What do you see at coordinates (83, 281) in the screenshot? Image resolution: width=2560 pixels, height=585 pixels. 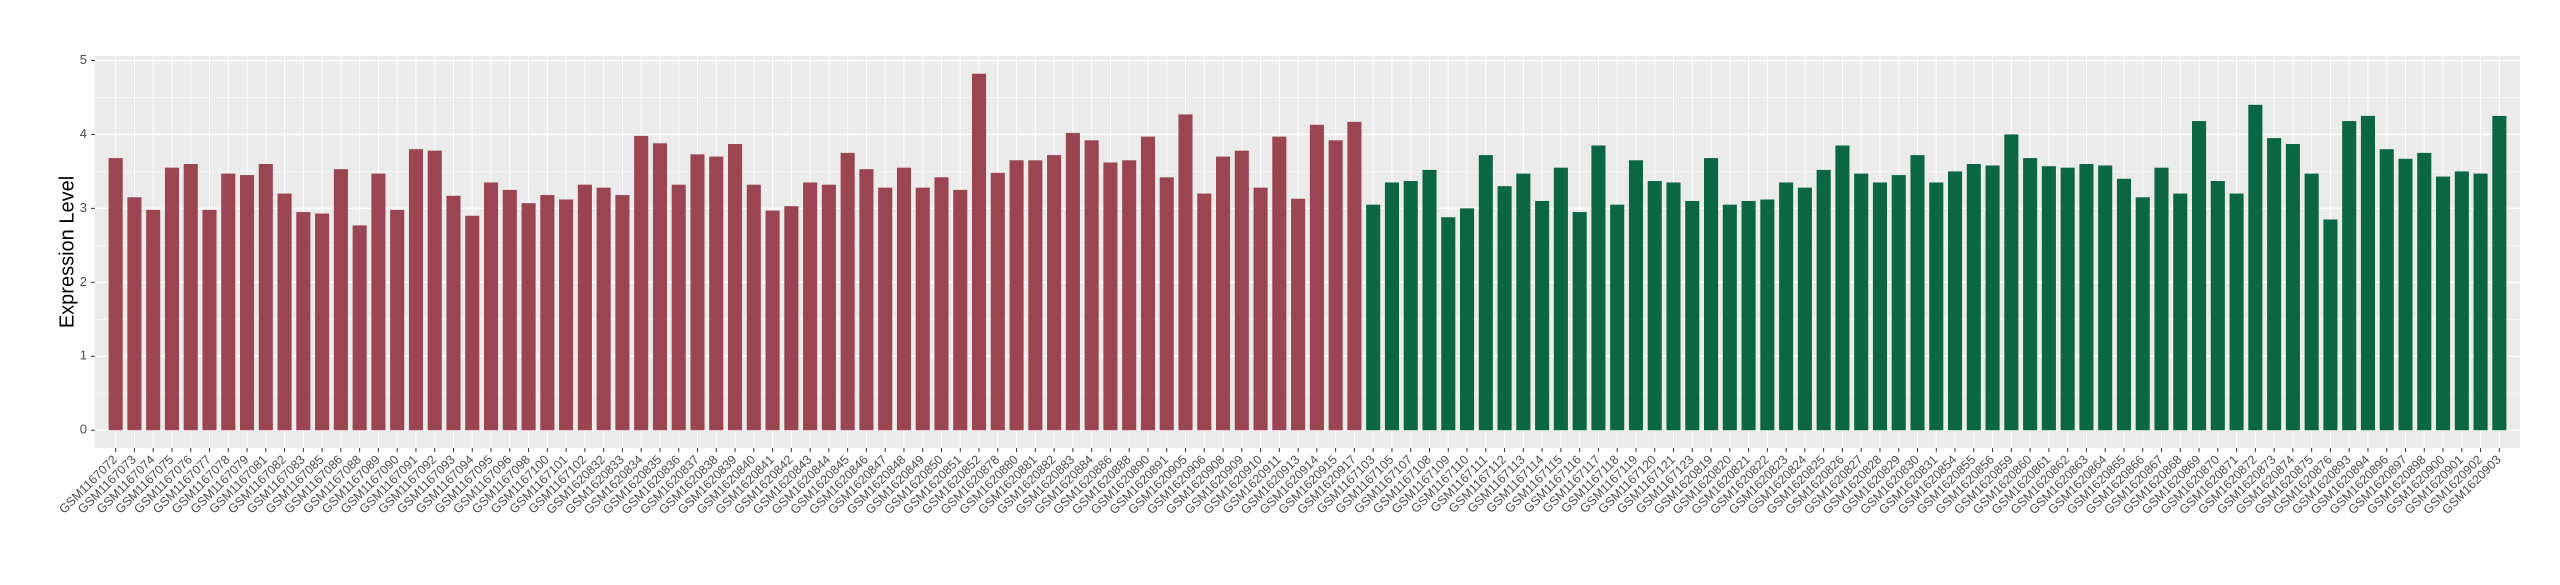 I see `y-tick-label: 2` at bounding box center [83, 281].